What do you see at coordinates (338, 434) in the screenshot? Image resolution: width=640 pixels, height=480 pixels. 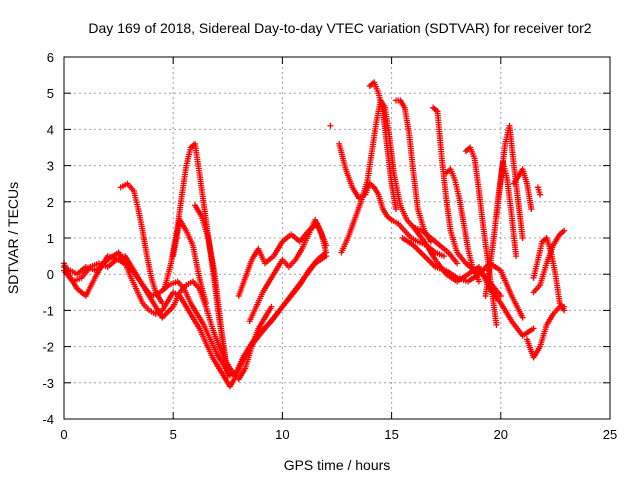 I see `x-tick-labels: 0 5 10 15 20 25` at bounding box center [338, 434].